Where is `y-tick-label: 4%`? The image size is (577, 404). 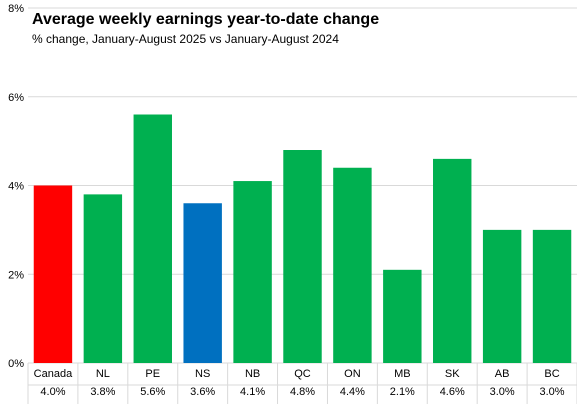
y-tick-label: 4% is located at coordinates (16, 187).